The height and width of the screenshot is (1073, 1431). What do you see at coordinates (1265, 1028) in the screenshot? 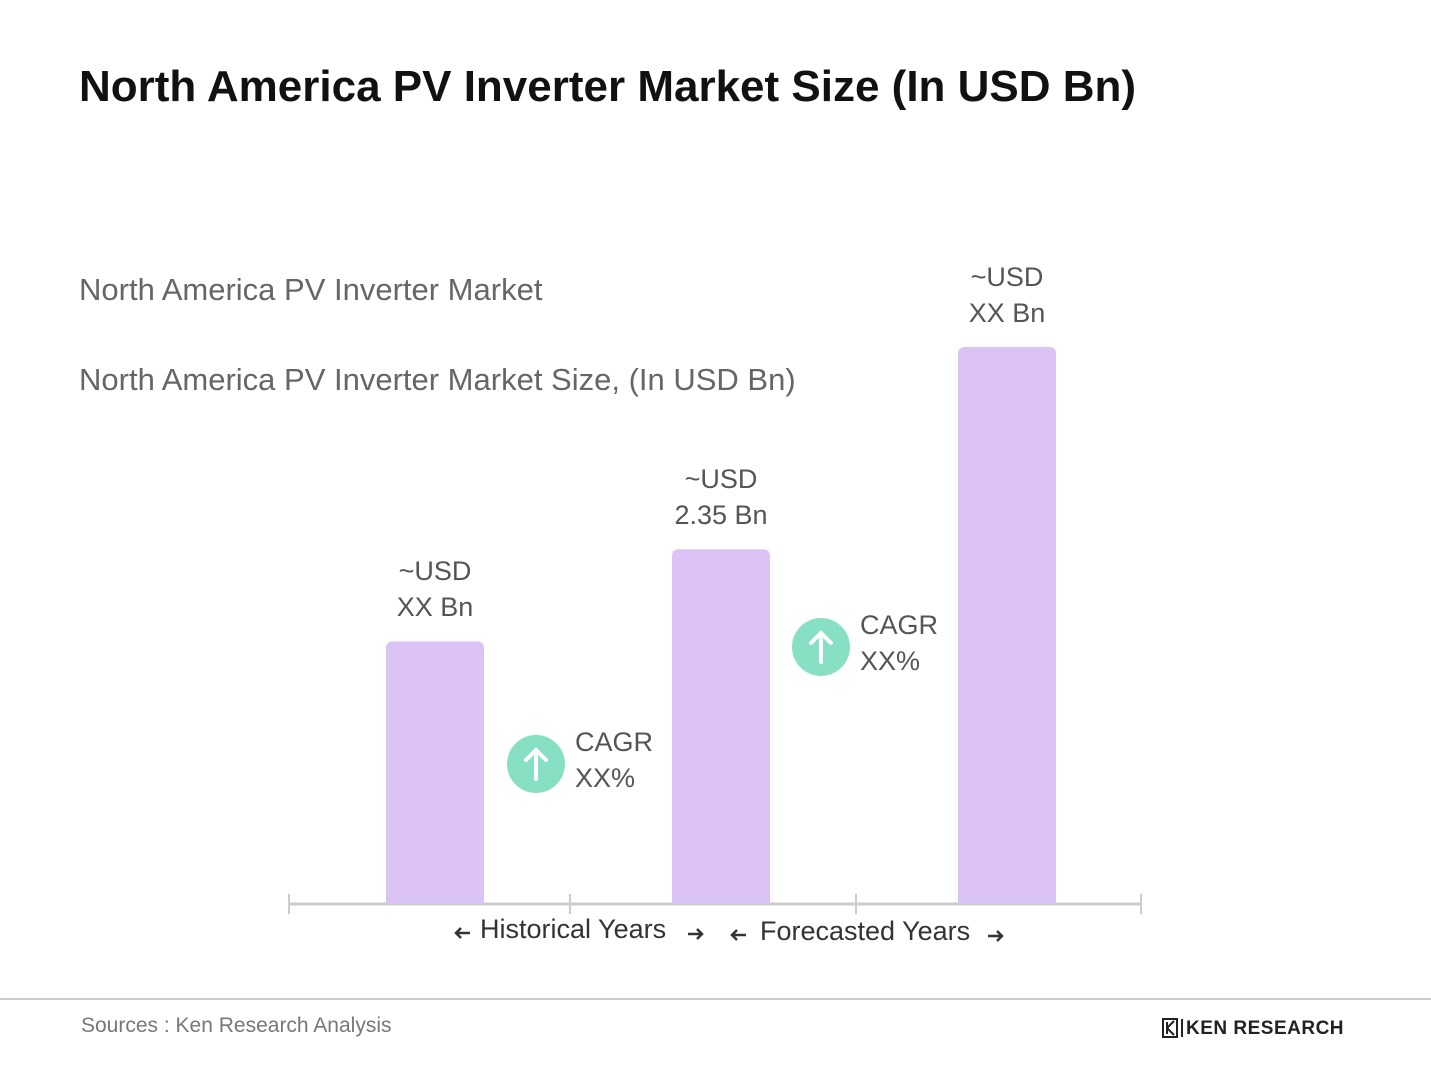
I see `logo: KEN RESEARCH` at bounding box center [1265, 1028].